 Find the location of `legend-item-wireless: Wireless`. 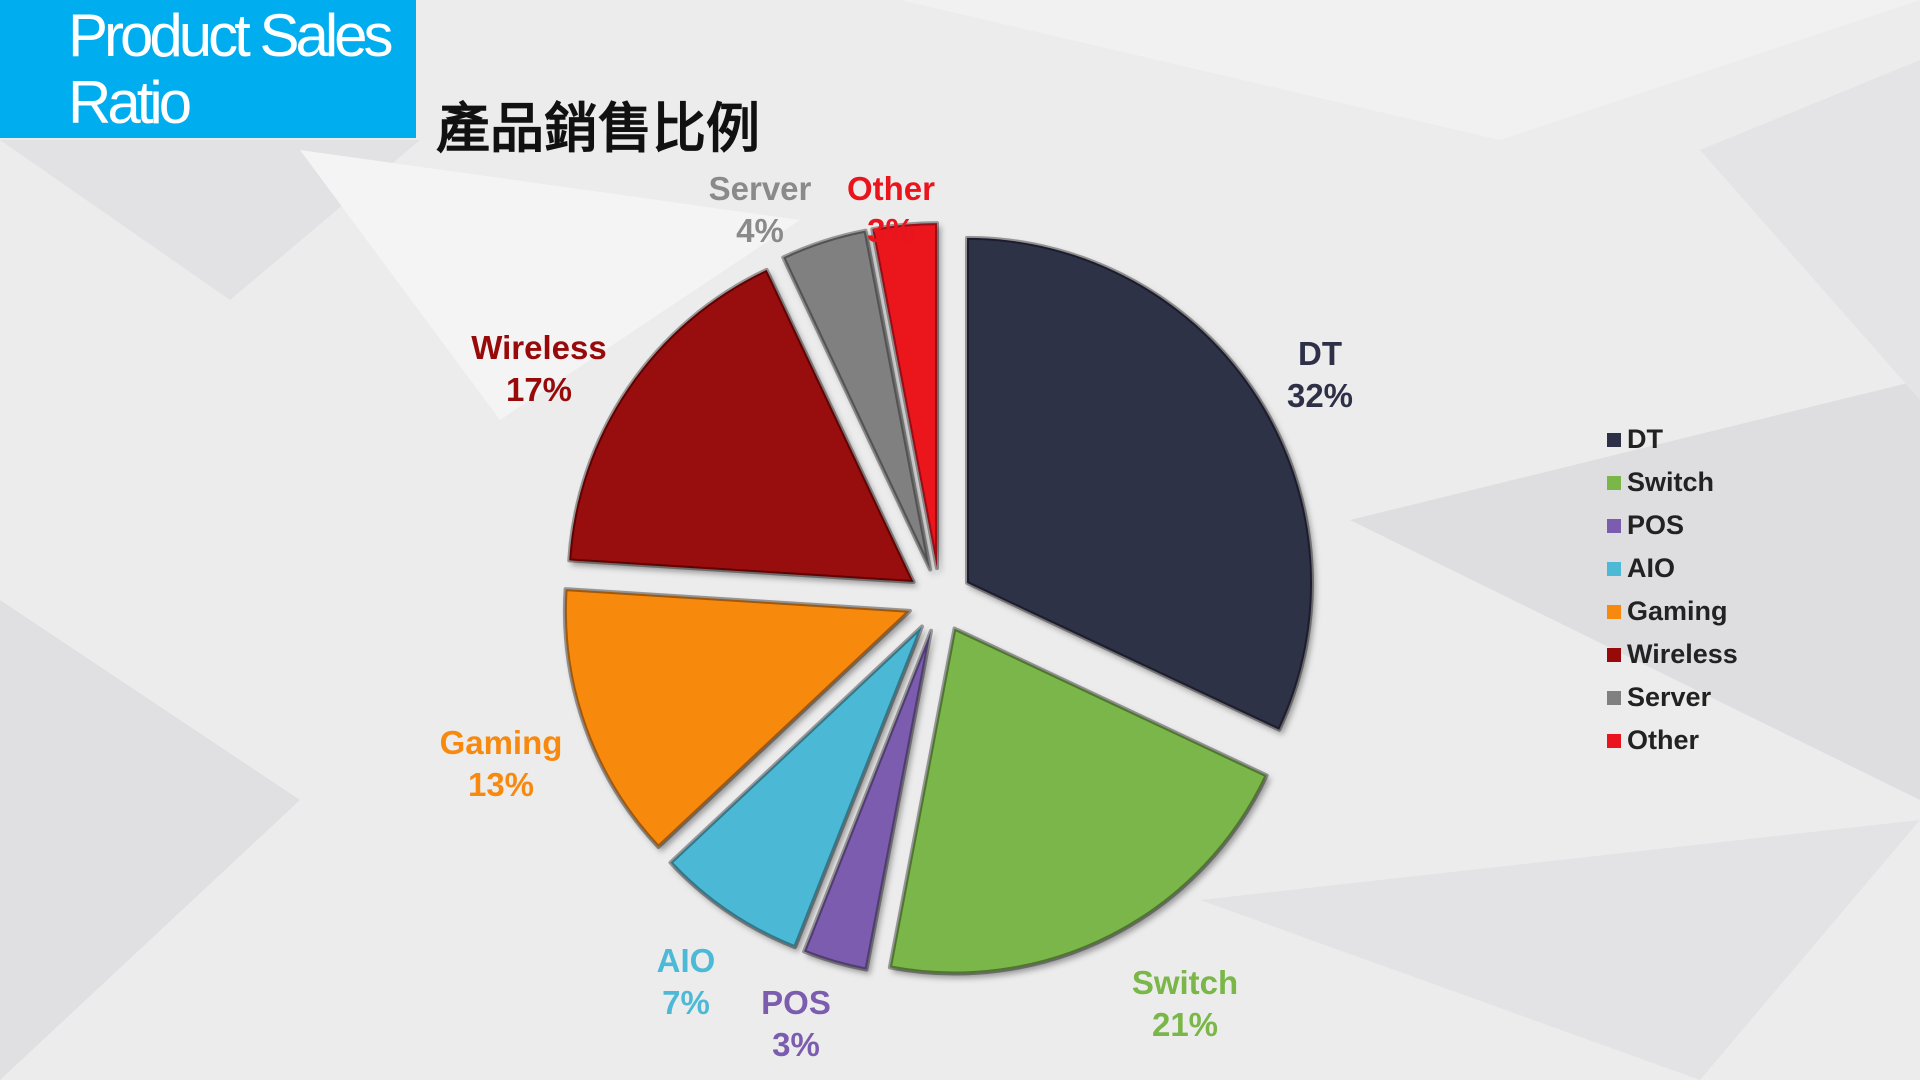

legend-item-wireless: Wireless is located at coordinates (1672, 654).